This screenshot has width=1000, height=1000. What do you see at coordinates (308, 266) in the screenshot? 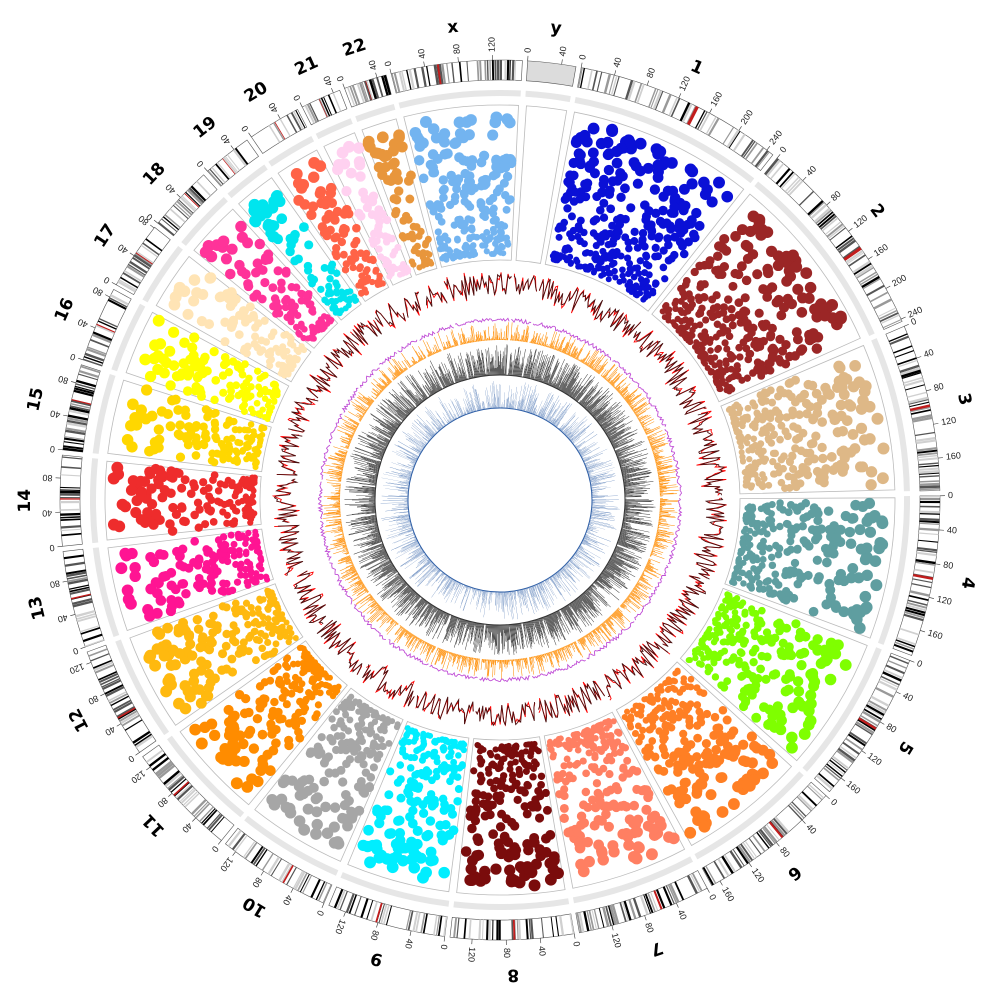
I see `chr-19-point` at bounding box center [308, 266].